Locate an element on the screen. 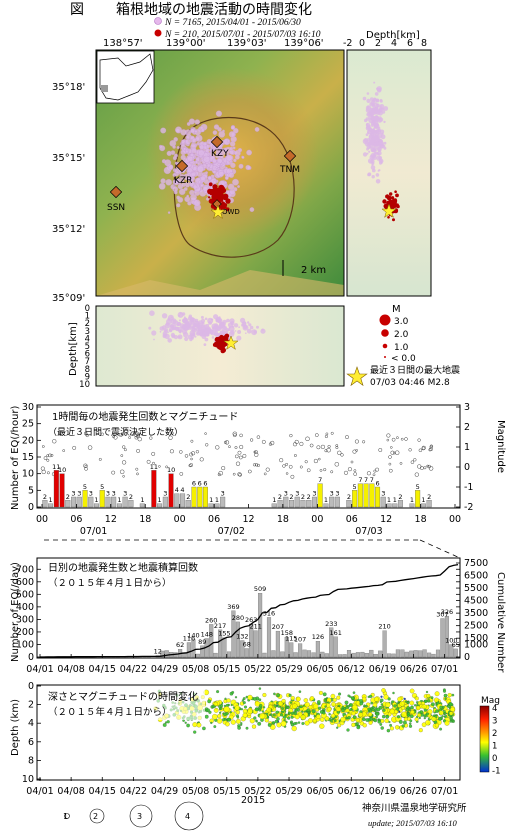  daily-bar-label: 263 is located at coordinates (251, 620).